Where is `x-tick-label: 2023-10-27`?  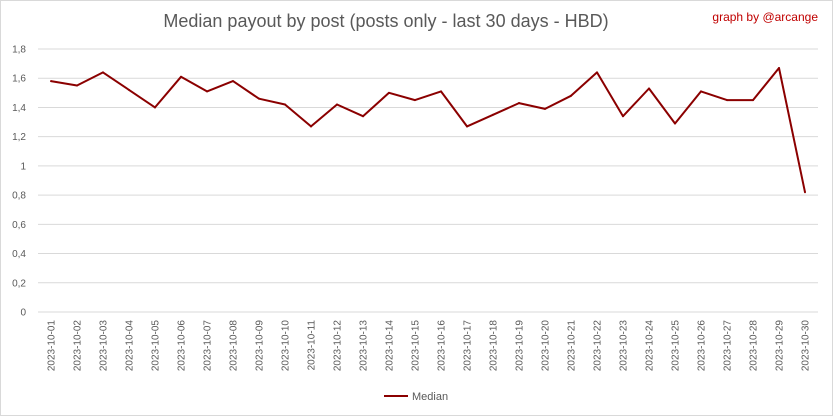 x-tick-label: 2023-10-27 is located at coordinates (728, 346).